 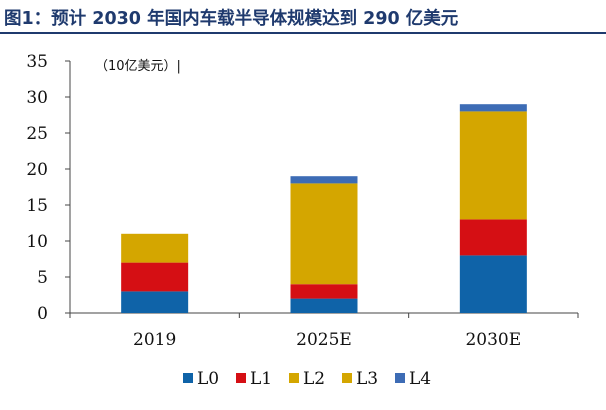 What do you see at coordinates (294, 378) in the screenshot?
I see `legend-swatch-l2` at bounding box center [294, 378].